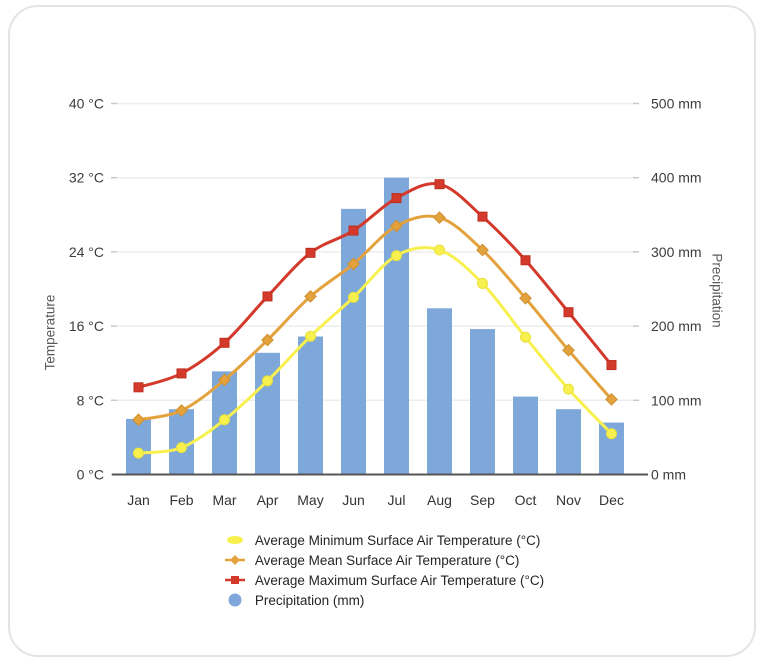 This screenshot has height=667, width=768. Describe the element at coordinates (676, 252) in the screenshot. I see `right-axis-tick-label: 300 mm` at that location.